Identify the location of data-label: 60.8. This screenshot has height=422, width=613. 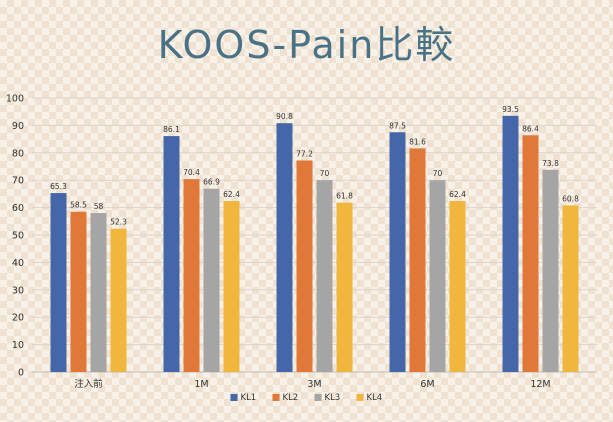
(570, 198).